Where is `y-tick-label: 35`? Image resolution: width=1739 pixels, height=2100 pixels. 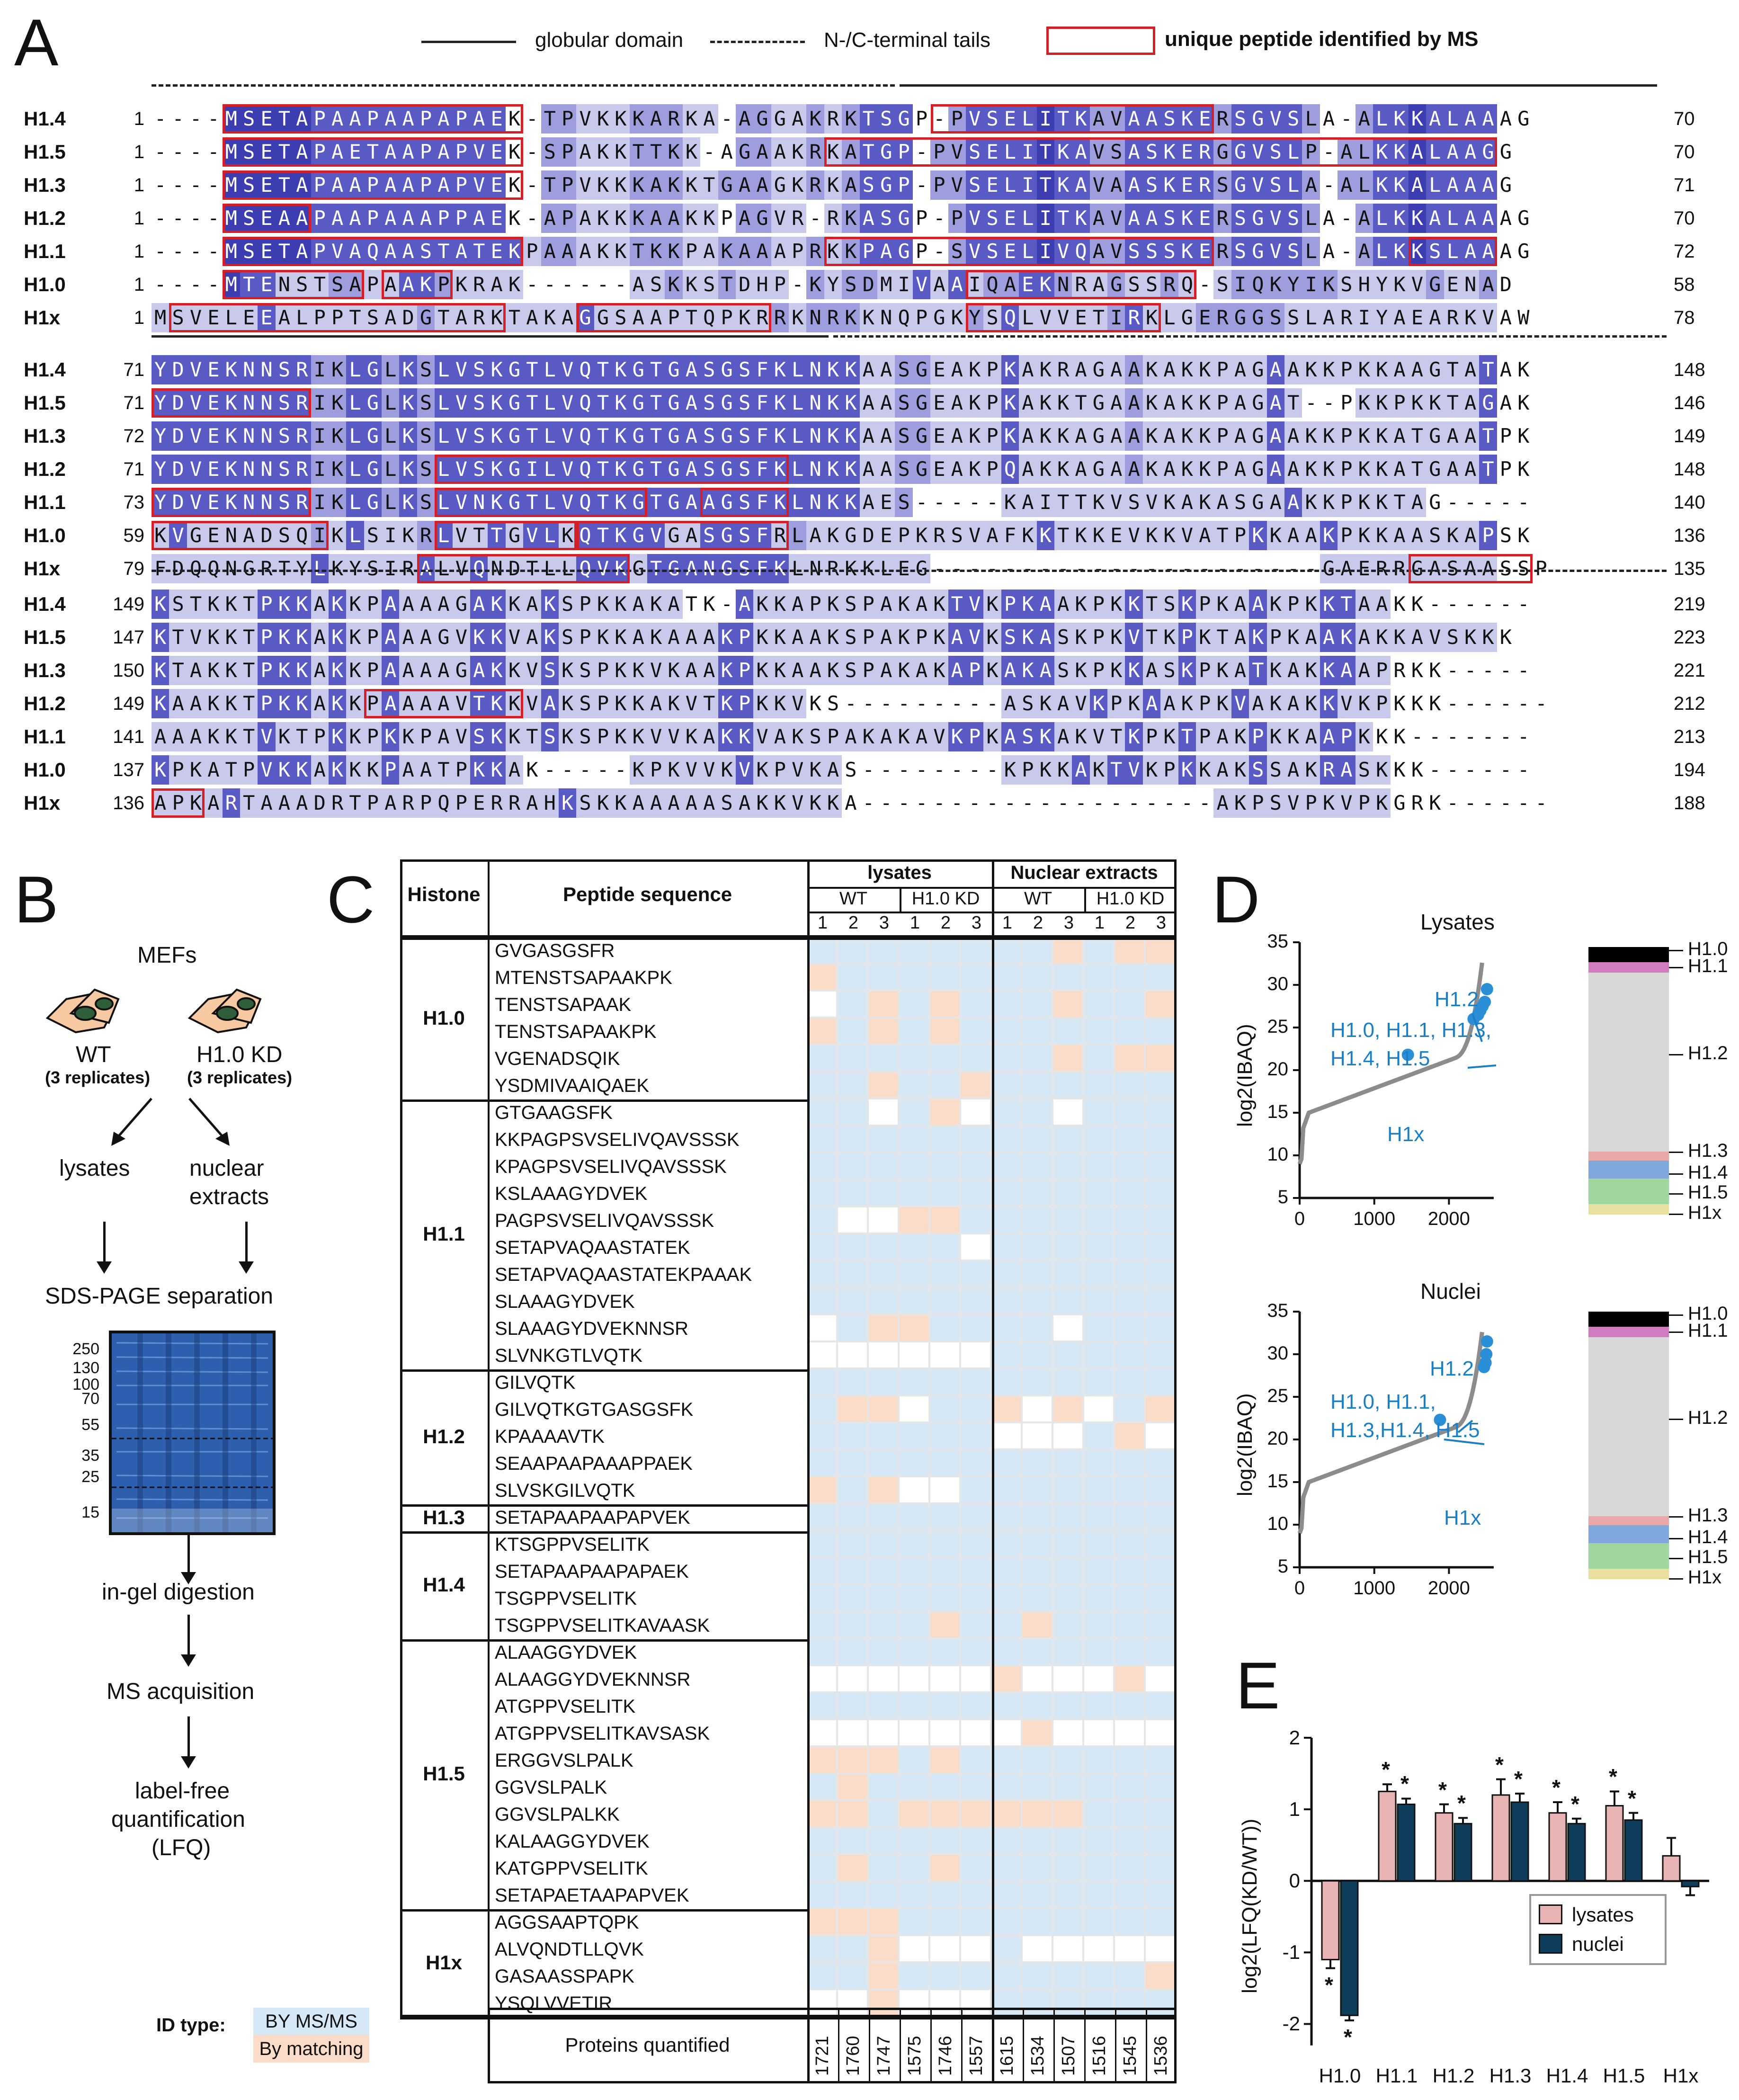 y-tick-label: 35 is located at coordinates (1278, 941).